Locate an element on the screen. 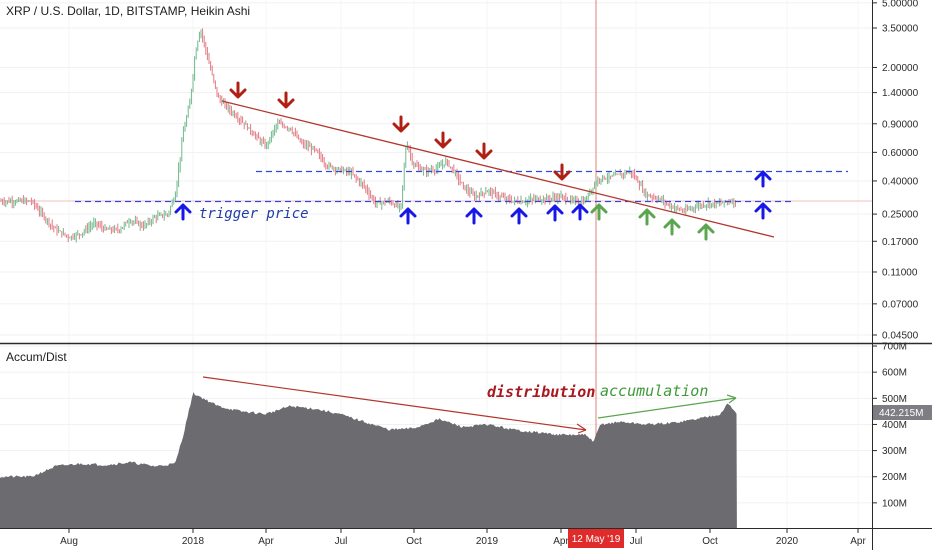 This screenshot has width=932, height=550. price-tick-label: 0.40000 is located at coordinates (900, 181).